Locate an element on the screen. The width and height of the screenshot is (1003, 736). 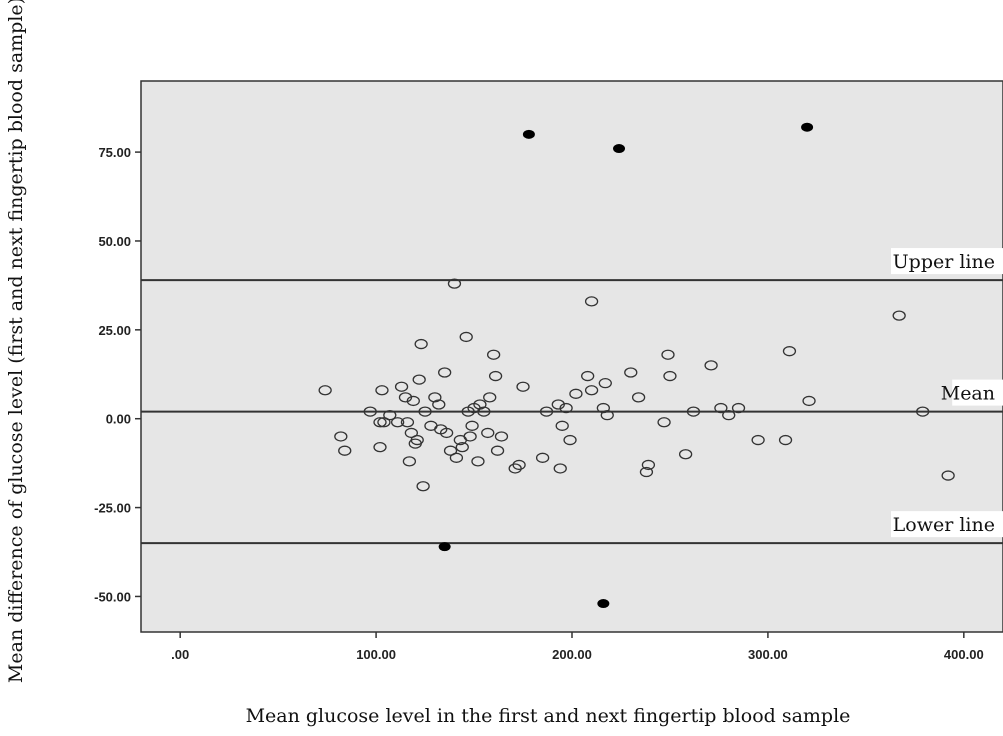
x-axis-ticks: .00 100.00 200.00 300.00 400.00 is located at coordinates (577, 647).